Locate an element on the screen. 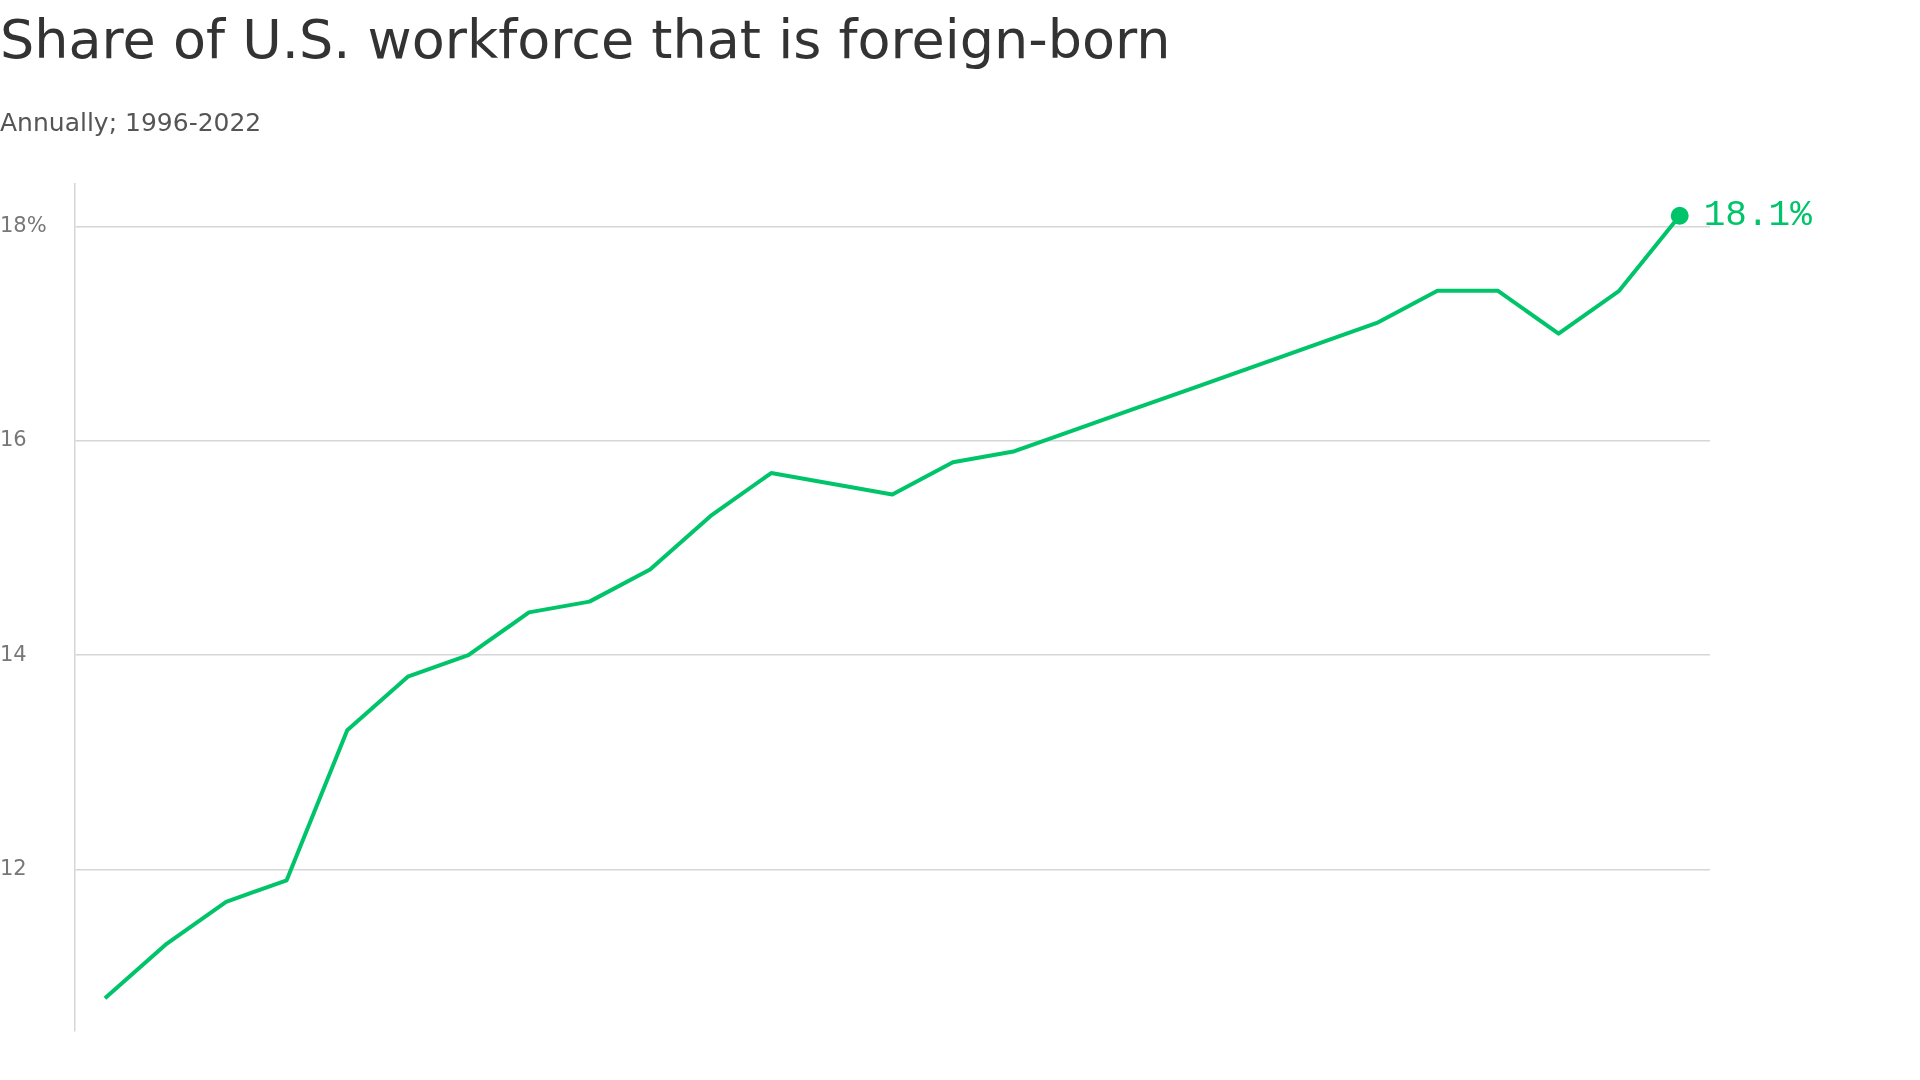 The image size is (1920, 1080). y-tick-label: 14 is located at coordinates (13, 653).